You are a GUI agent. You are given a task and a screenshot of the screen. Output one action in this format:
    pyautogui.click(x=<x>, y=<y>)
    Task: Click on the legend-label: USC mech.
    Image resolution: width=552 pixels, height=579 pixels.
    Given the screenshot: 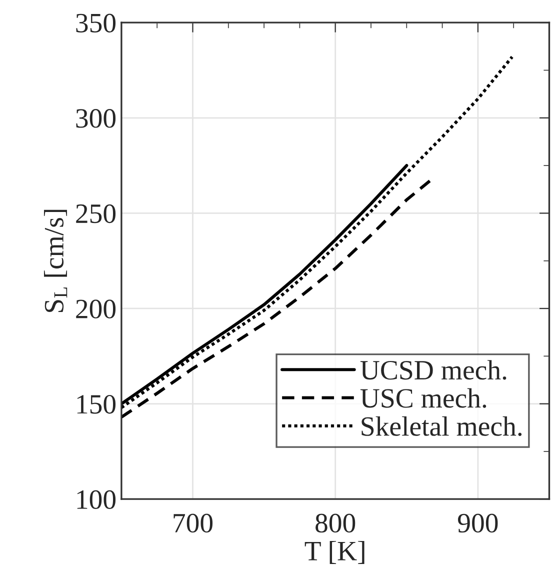 What is the action you would take?
    pyautogui.click(x=423, y=398)
    